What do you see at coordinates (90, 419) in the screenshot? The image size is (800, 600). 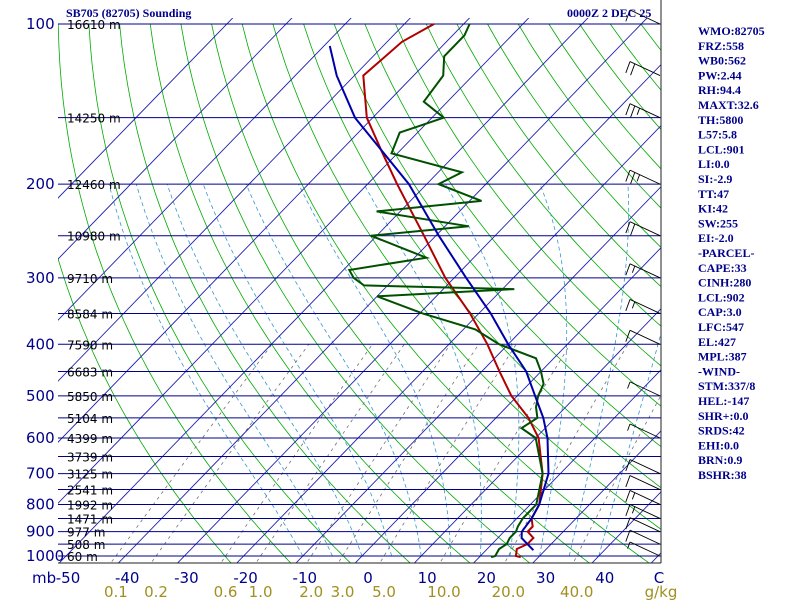 I see `height-label: 5104 m` at bounding box center [90, 419].